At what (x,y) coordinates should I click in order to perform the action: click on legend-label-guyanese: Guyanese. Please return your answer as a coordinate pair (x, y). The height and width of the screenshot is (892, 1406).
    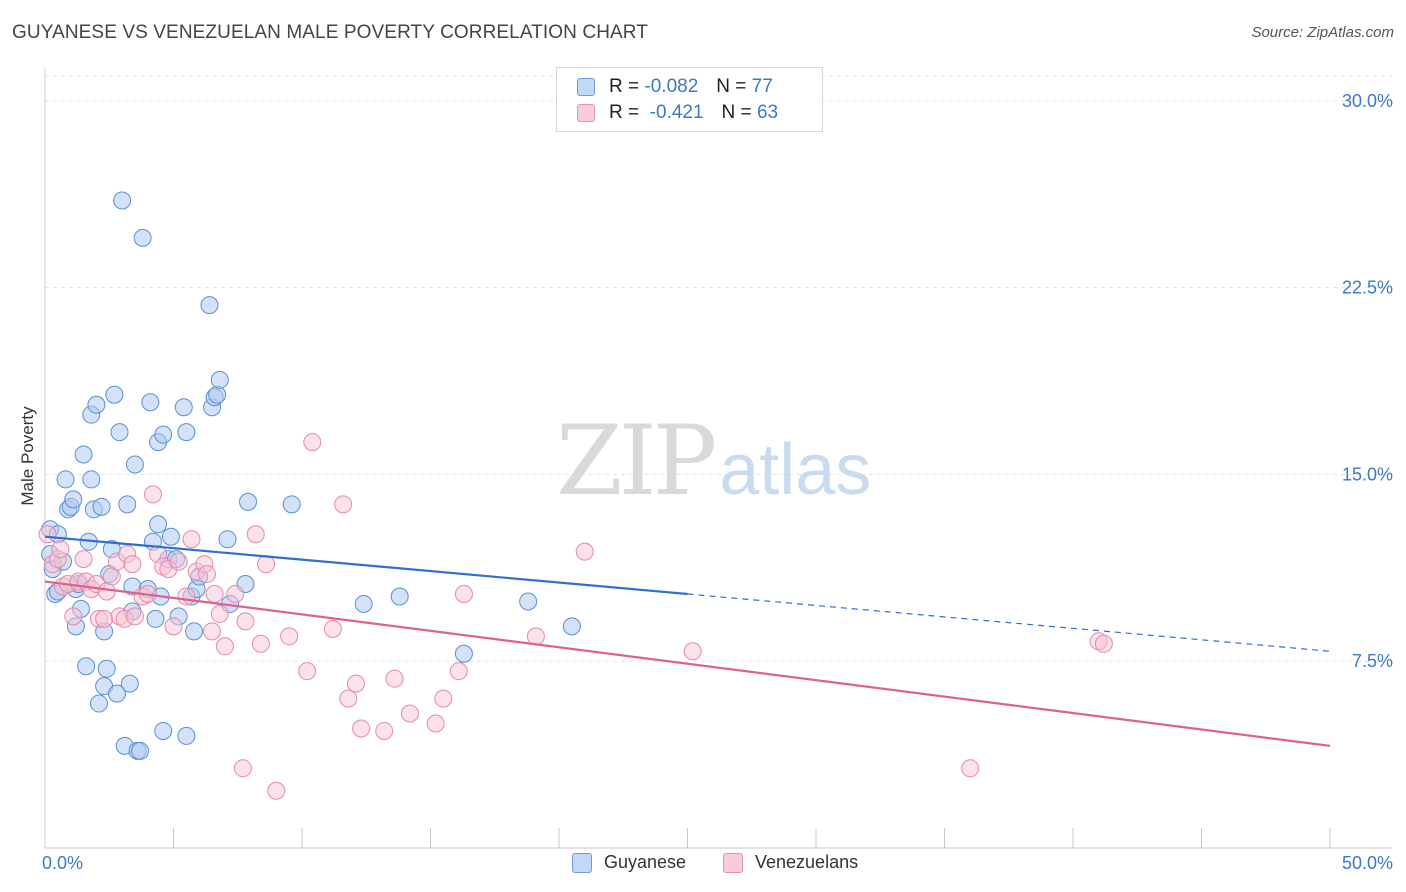
    Looking at the image, I should click on (645, 862).